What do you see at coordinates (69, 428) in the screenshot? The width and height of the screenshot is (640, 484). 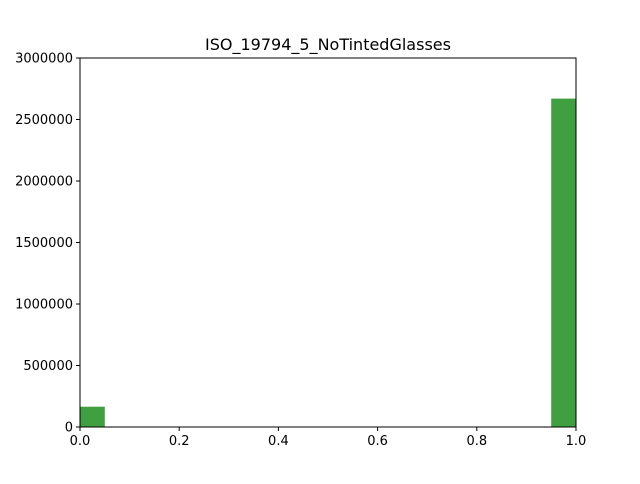 I see `y-tick-label: 0` at bounding box center [69, 428].